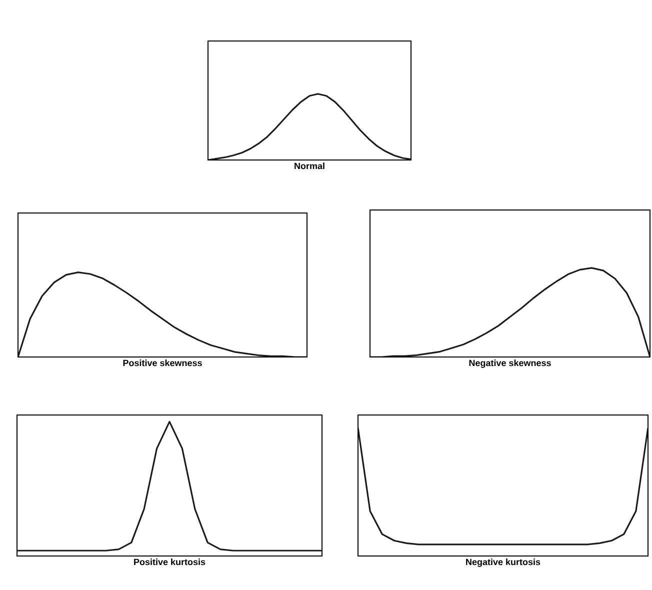 Image resolution: width=652 pixels, height=590 pixels. What do you see at coordinates (503, 562) in the screenshot?
I see `text: Negative kurtosis` at bounding box center [503, 562].